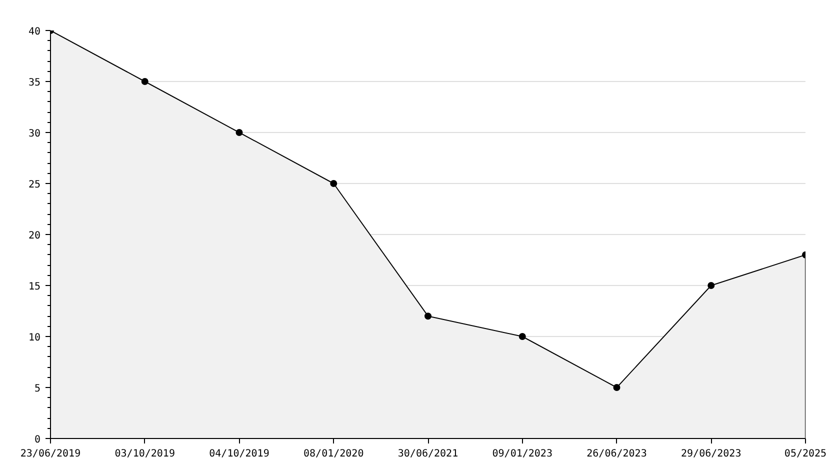 This screenshot has width=834, height=468. I want to click on x-tick-label: 09/01/2023, so click(522, 454).